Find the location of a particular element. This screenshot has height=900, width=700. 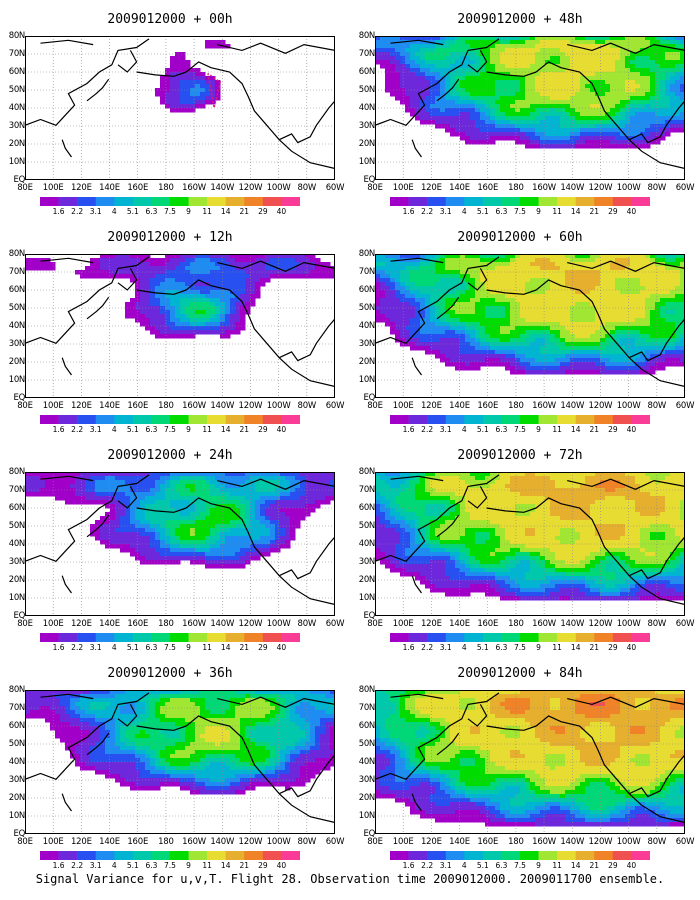

coastline is located at coordinates (276, 48).